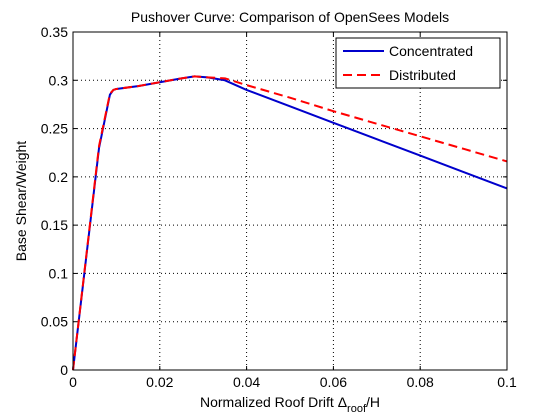 This screenshot has width=560, height=420. Describe the element at coordinates (64, 370) in the screenshot. I see `y-tick-label: 0` at that location.